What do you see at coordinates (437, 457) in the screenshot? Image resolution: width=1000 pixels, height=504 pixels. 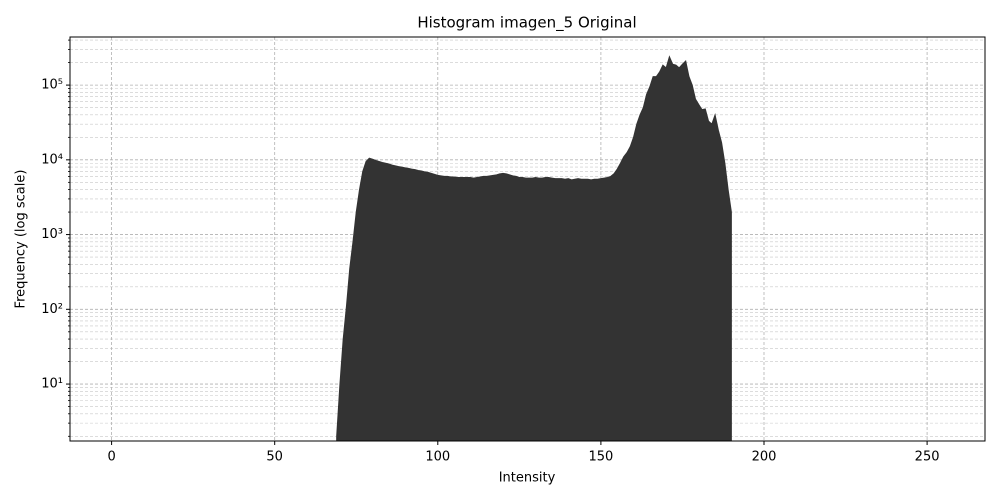 I see `x-tick-label: 100` at bounding box center [437, 457].